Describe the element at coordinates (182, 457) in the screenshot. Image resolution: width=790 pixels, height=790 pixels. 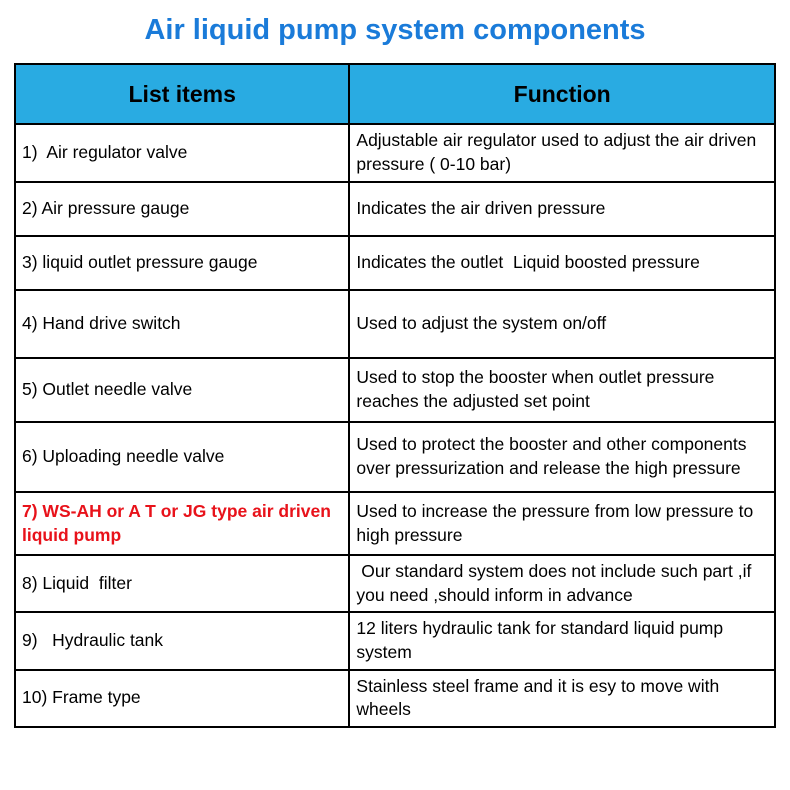
I see `item-cell: 6) Uploading needle valve` at that location.